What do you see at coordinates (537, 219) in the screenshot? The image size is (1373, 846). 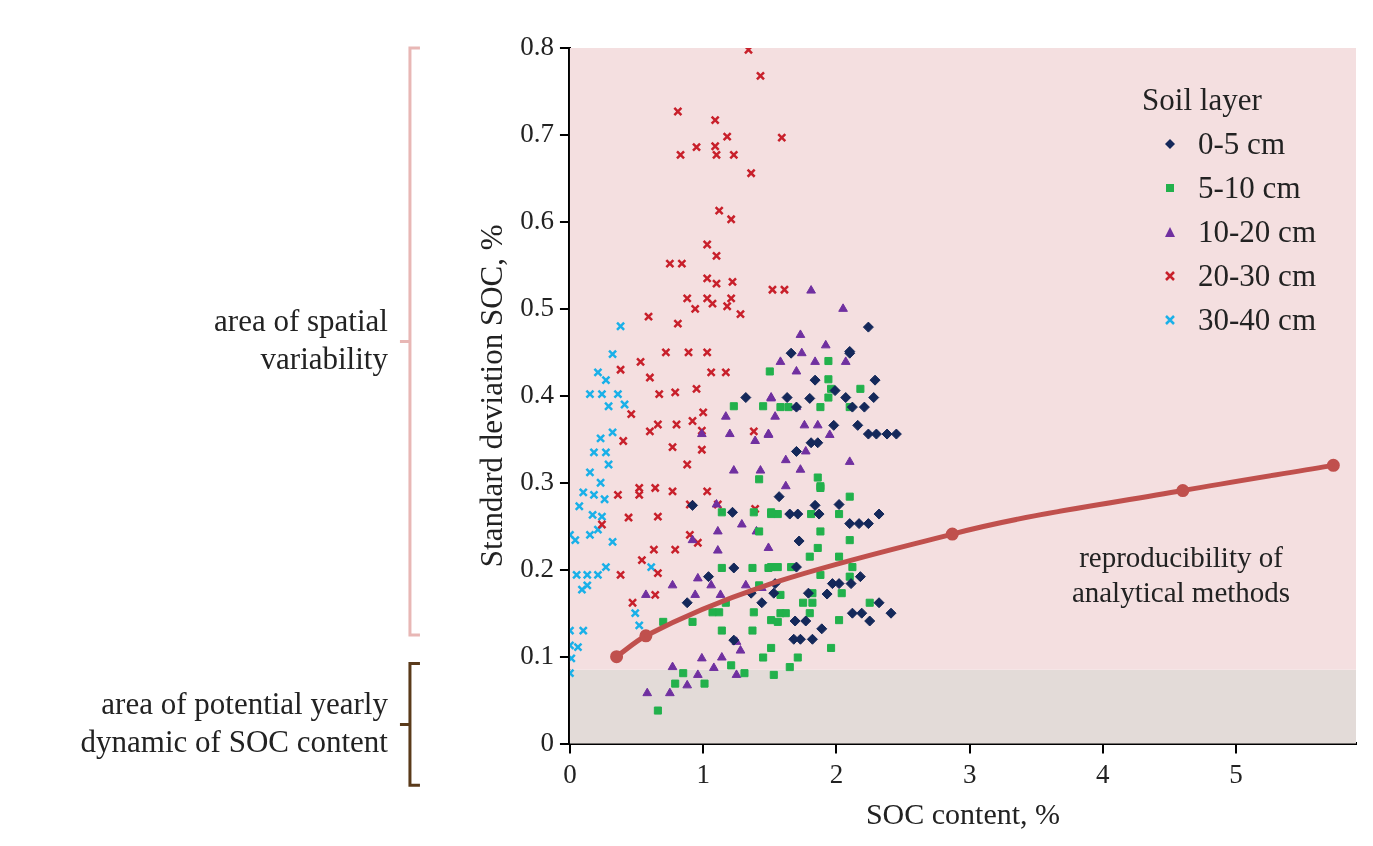 I see `y-tick-label: 0.6` at bounding box center [537, 219].